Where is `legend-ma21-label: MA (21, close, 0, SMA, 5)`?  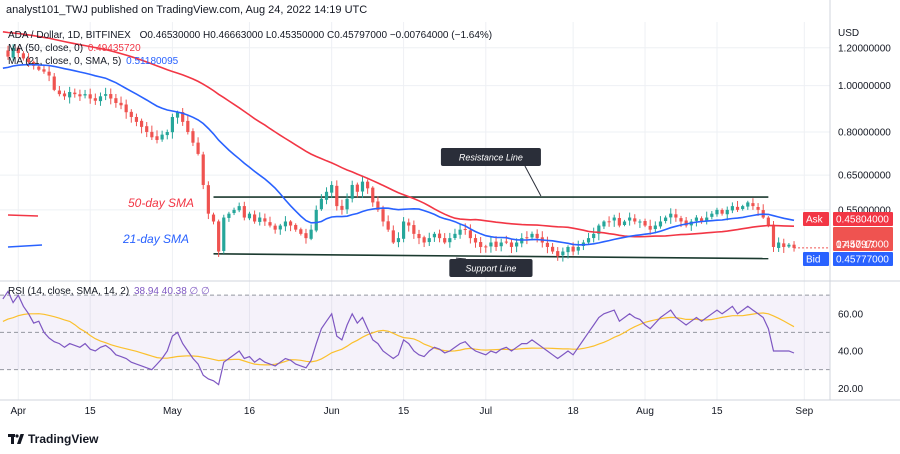
legend-ma21-label: MA (21, close, 0, SMA, 5) is located at coordinates (65, 61).